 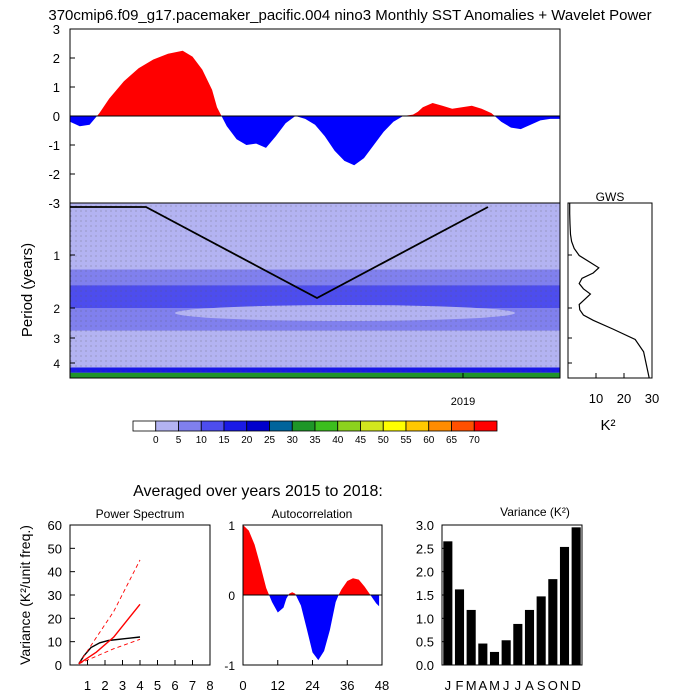 What do you see at coordinates (242, 685) in the screenshot?
I see `autocorrelation-xtick-label: 0` at bounding box center [242, 685].